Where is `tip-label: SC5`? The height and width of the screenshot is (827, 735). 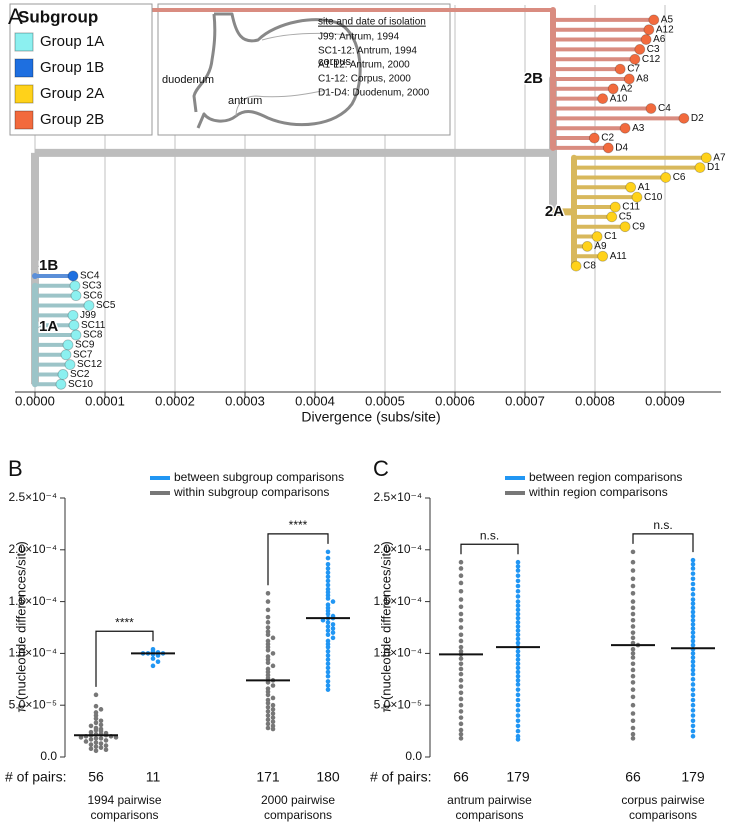 tip-label: SC5 is located at coordinates (106, 305).